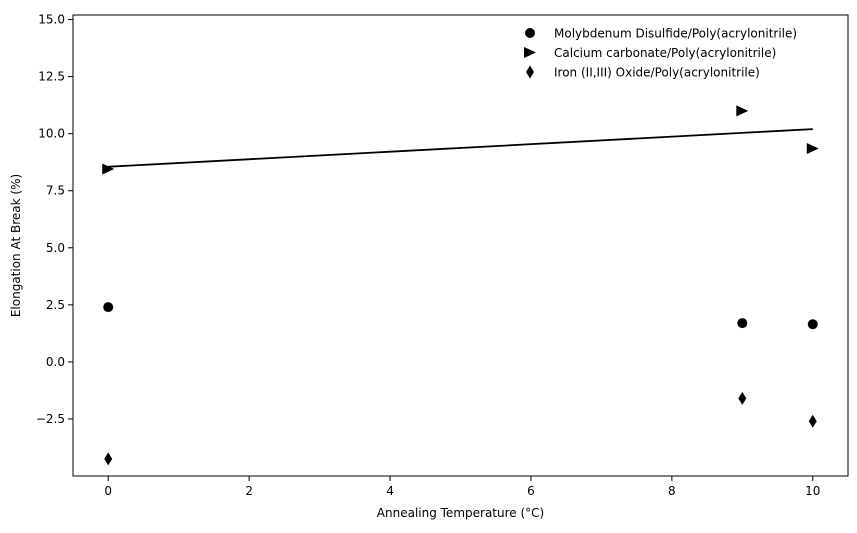 This screenshot has height=533, width=857. Describe the element at coordinates (55, 191) in the screenshot. I see `y-tick-label: 7.5` at that location.